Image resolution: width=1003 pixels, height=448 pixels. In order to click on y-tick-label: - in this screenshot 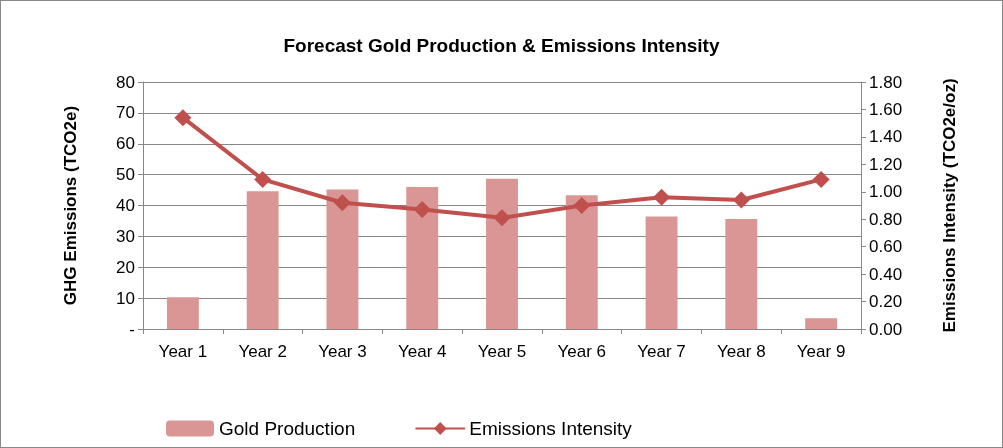, I will do `click(132, 329)`.